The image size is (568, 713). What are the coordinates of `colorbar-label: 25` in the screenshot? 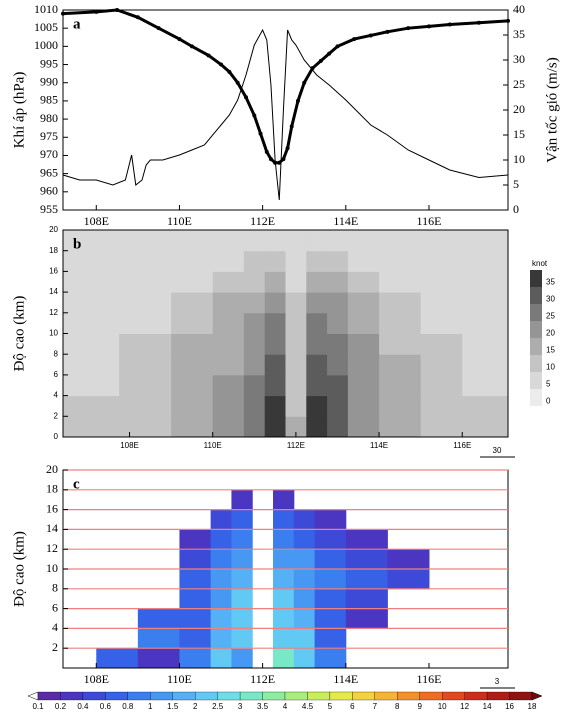 It's located at (550, 316).